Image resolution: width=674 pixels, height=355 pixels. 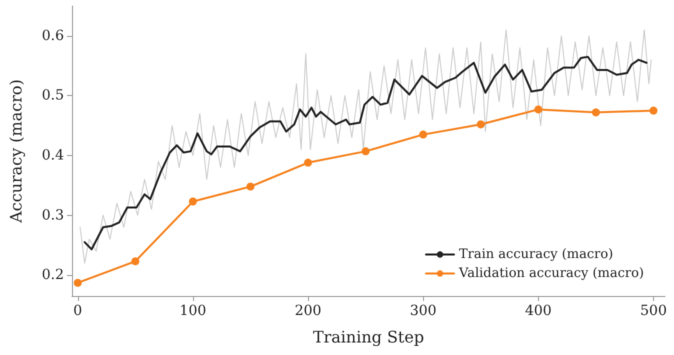 I want to click on x-tick-label: 500, so click(x=653, y=311).